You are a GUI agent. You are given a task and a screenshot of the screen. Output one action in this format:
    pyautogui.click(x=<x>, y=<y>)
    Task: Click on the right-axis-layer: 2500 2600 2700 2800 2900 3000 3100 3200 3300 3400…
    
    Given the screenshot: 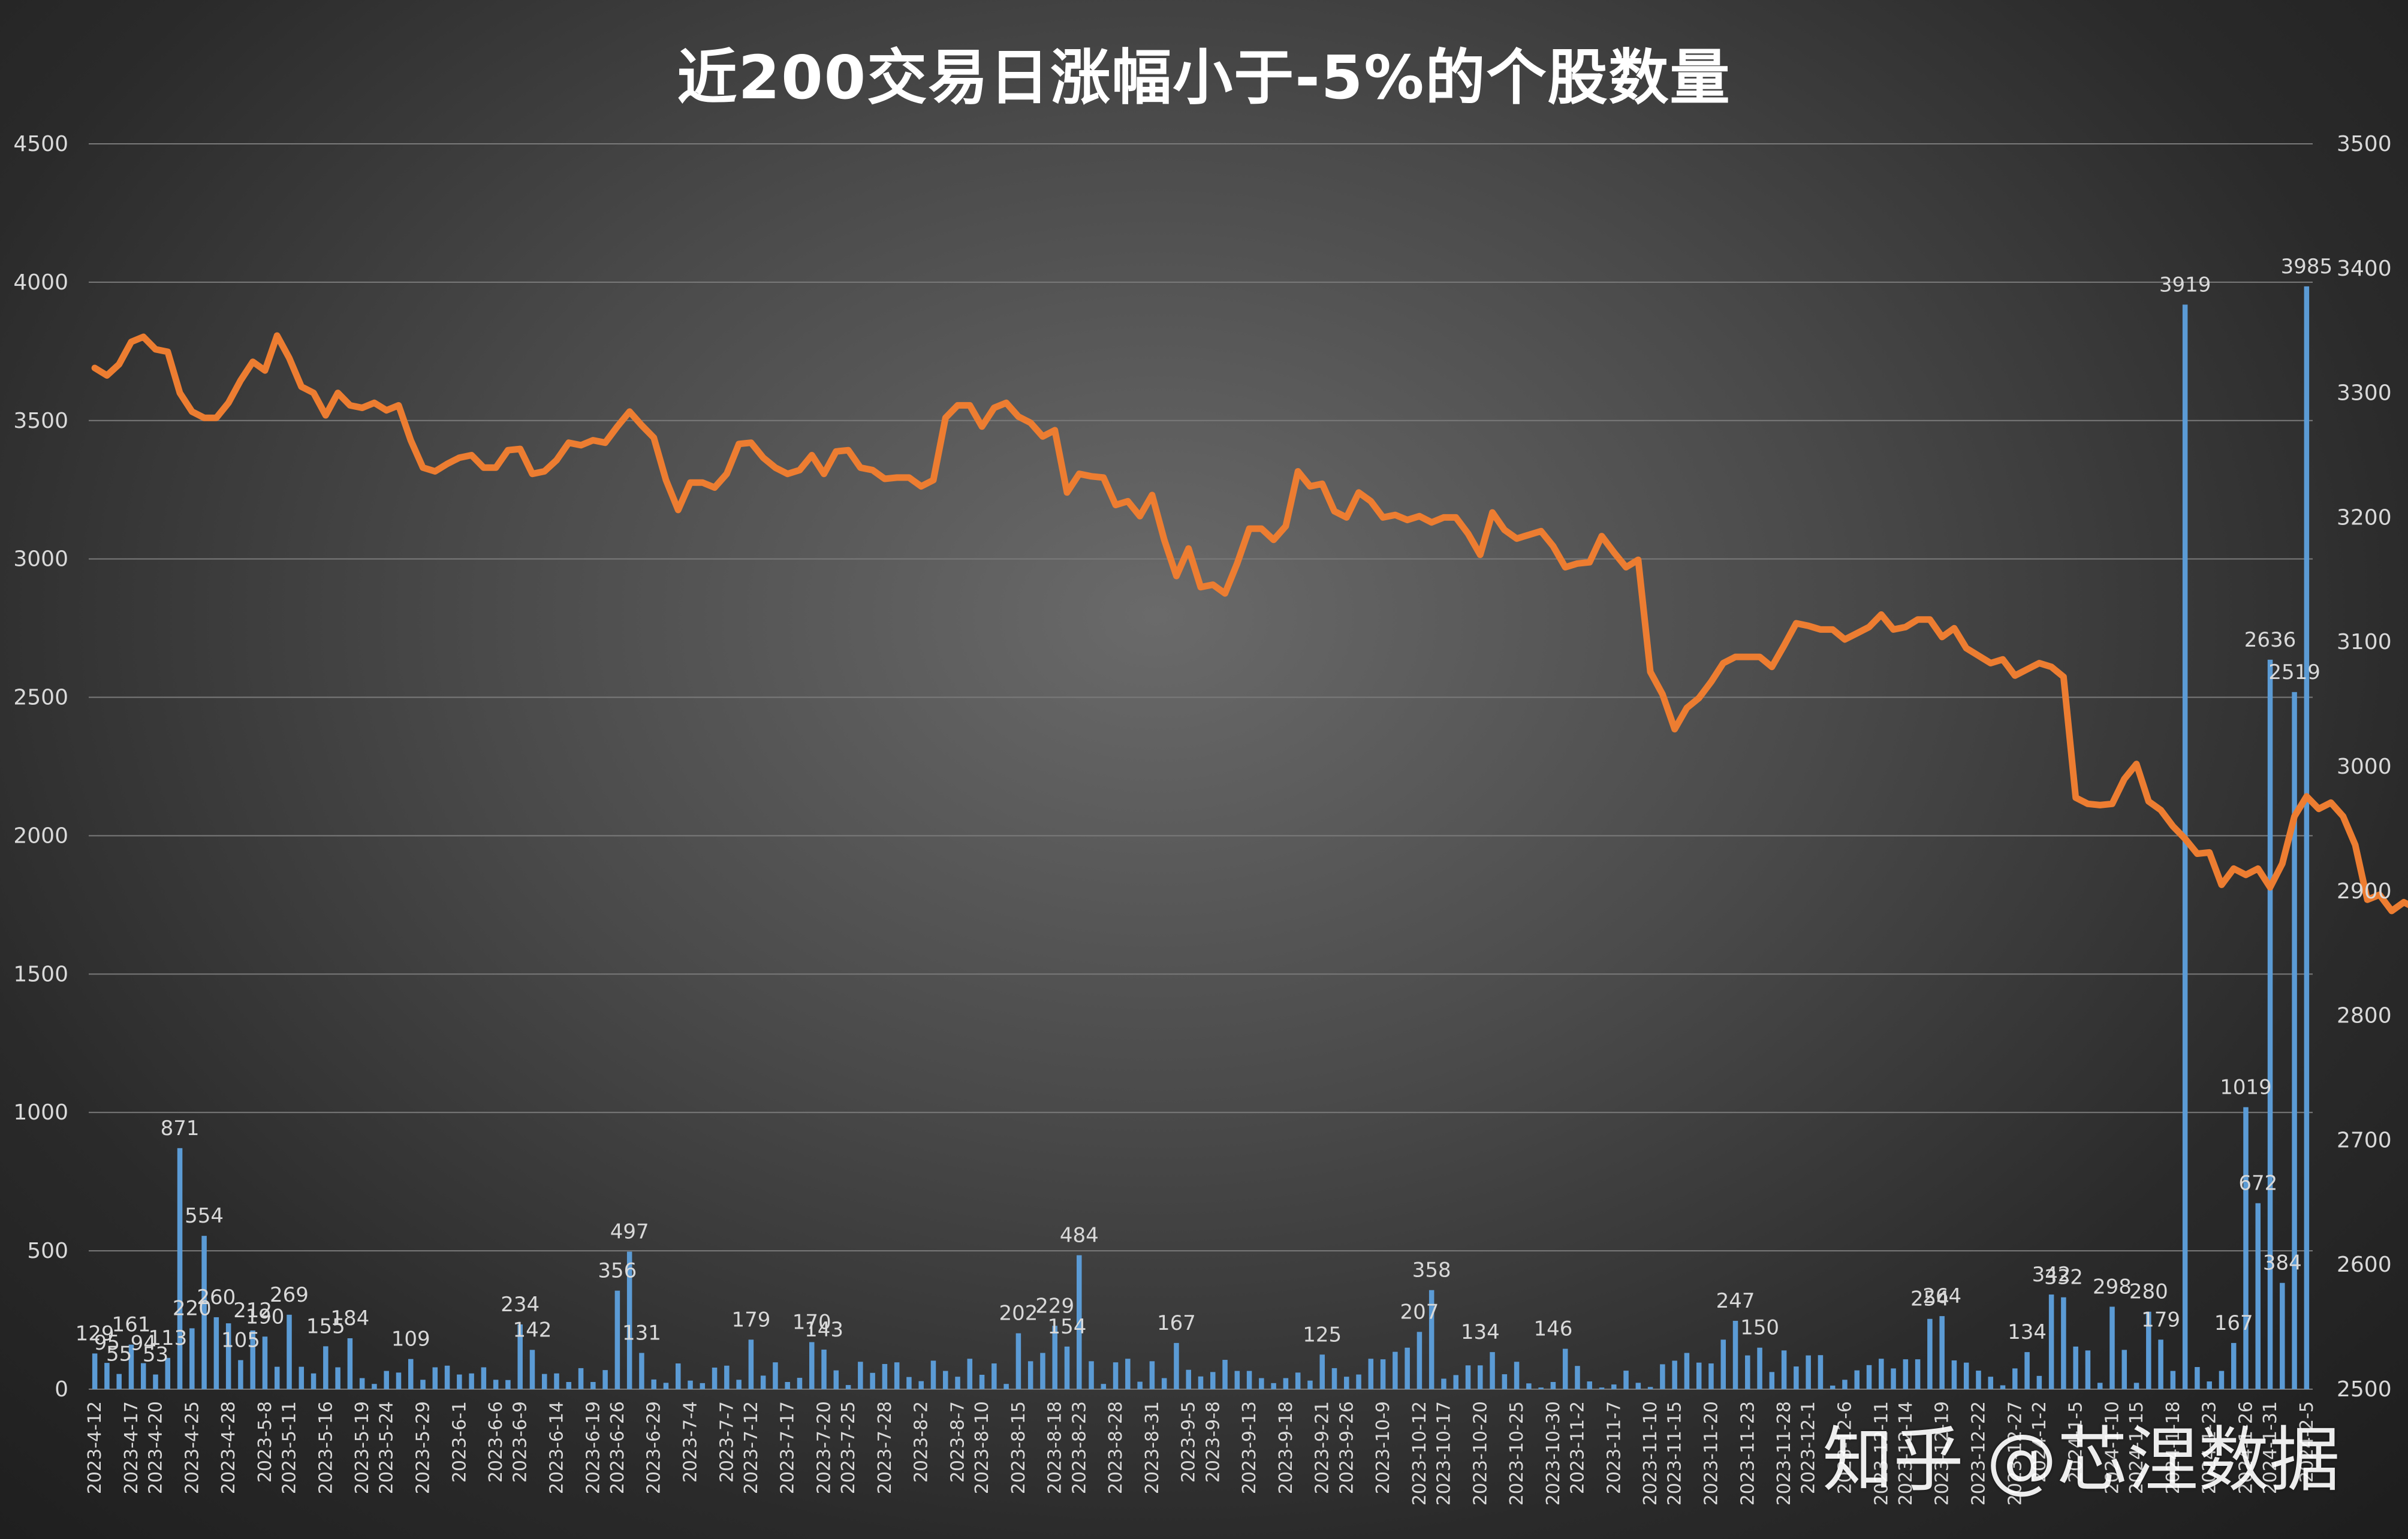 What is the action you would take?
    pyautogui.click(x=2364, y=767)
    